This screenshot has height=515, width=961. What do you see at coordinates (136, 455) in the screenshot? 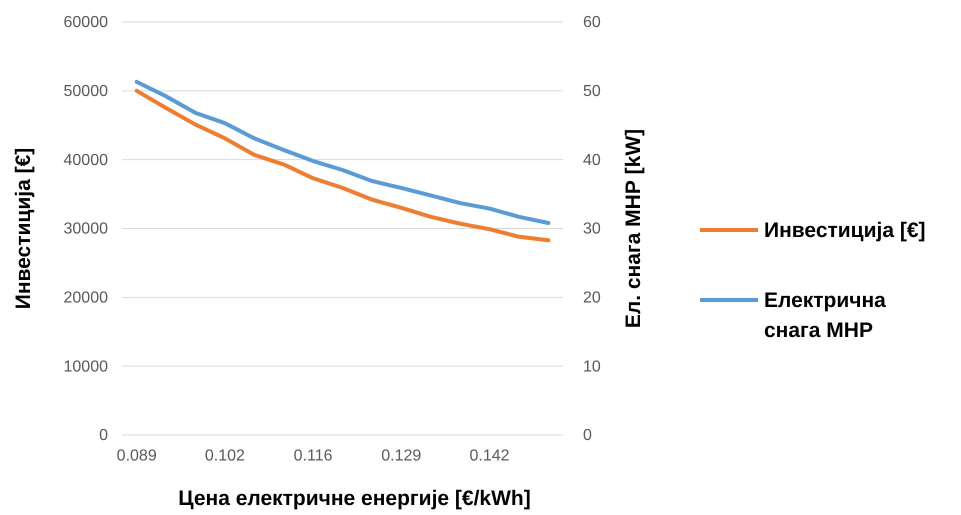
I see `x-tick-label: 0.089` at bounding box center [136, 455].